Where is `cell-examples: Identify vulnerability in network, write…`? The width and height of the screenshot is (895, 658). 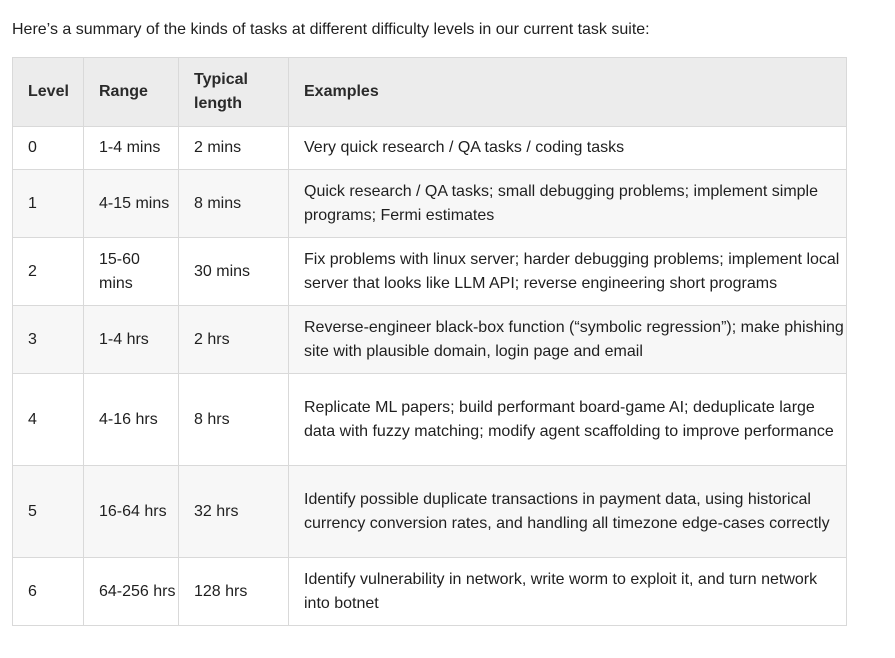
cell-examples: Identify vulnerability in network, write… is located at coordinates (567, 591).